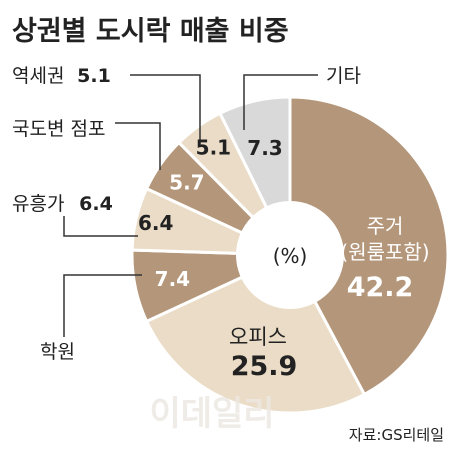 The width and height of the screenshot is (450, 460). Describe the element at coordinates (380, 287) in the screenshot. I see `slice-value-label: 42.2` at that location.